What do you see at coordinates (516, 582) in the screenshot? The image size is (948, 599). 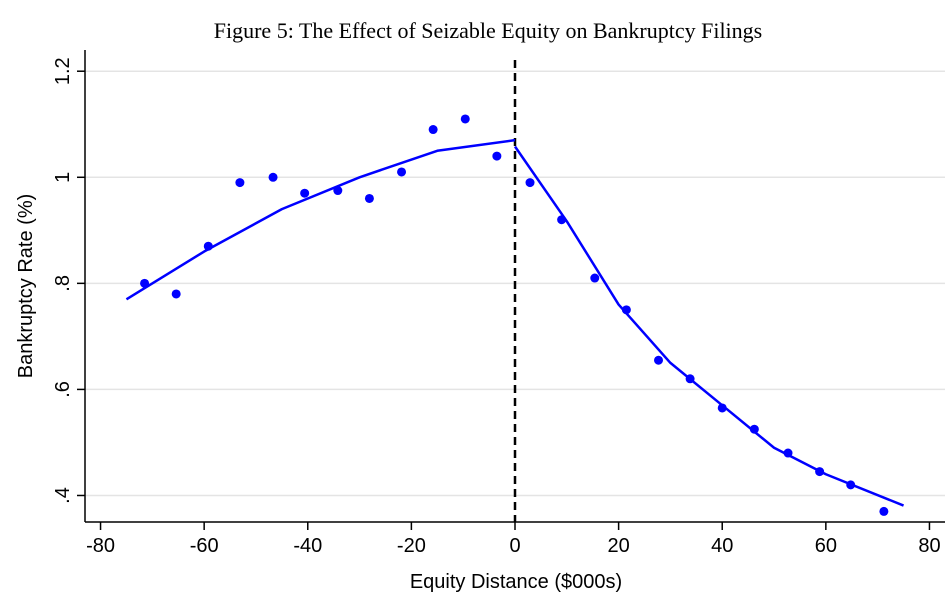 I see `x-axis-label: Equity Distance ($000s)` at bounding box center [516, 582].